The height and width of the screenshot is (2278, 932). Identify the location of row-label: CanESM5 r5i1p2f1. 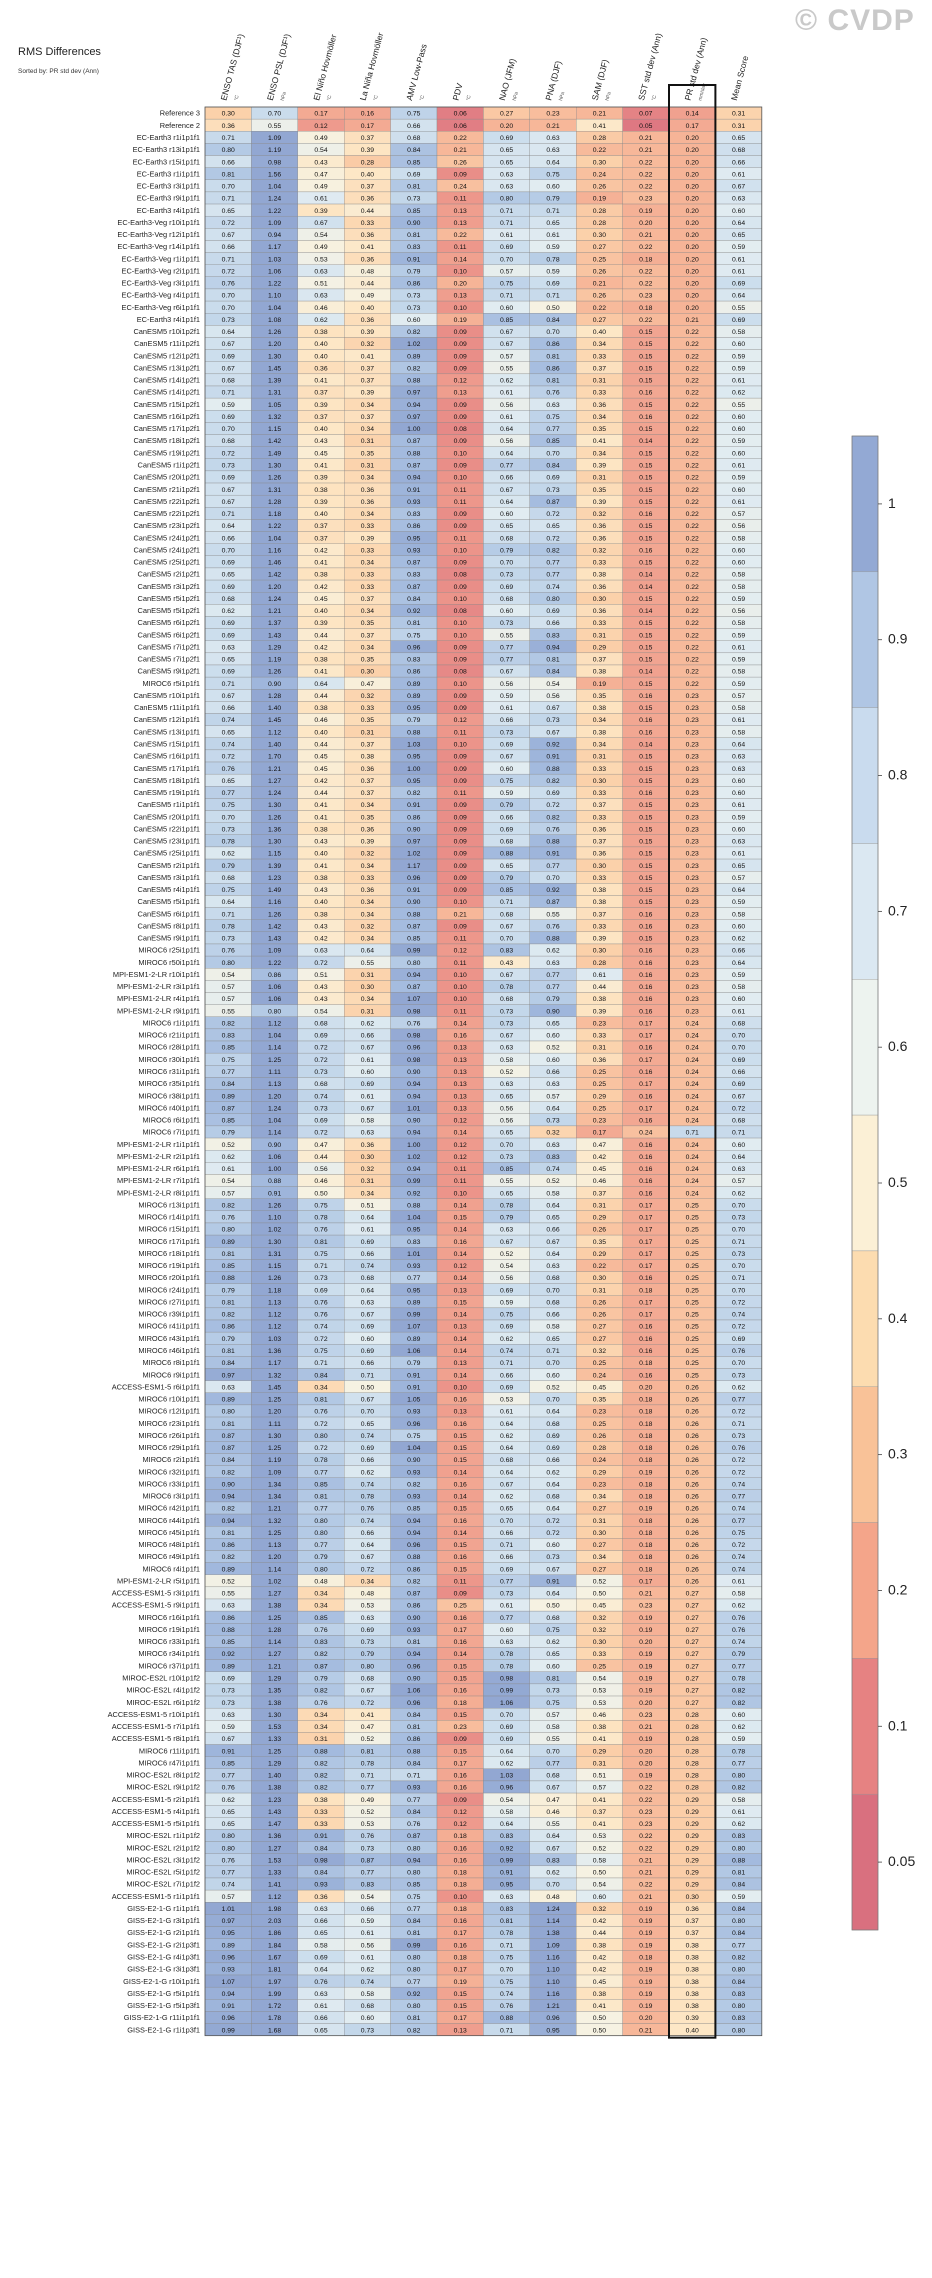
(169, 610).